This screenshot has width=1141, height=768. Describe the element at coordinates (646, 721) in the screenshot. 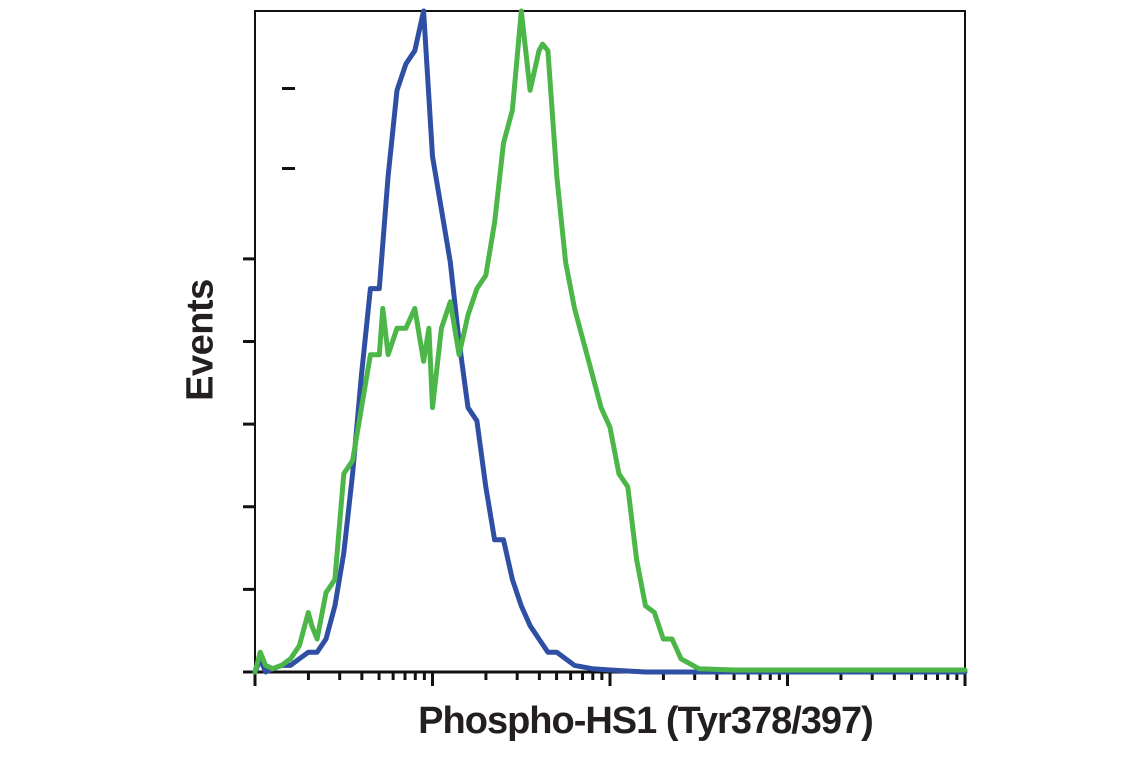

I see `x-axis-label: Phospho-HS1 (Tyr378/397)` at that location.